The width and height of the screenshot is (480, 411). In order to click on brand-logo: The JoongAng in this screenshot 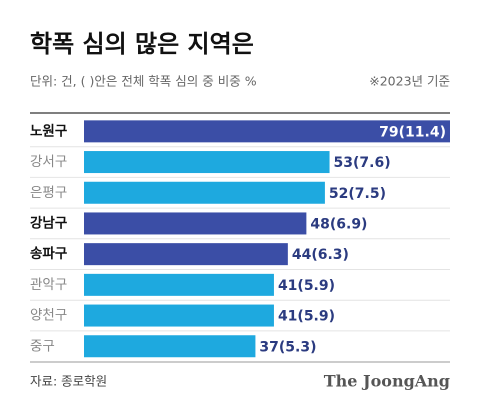, I will do `click(387, 381)`.